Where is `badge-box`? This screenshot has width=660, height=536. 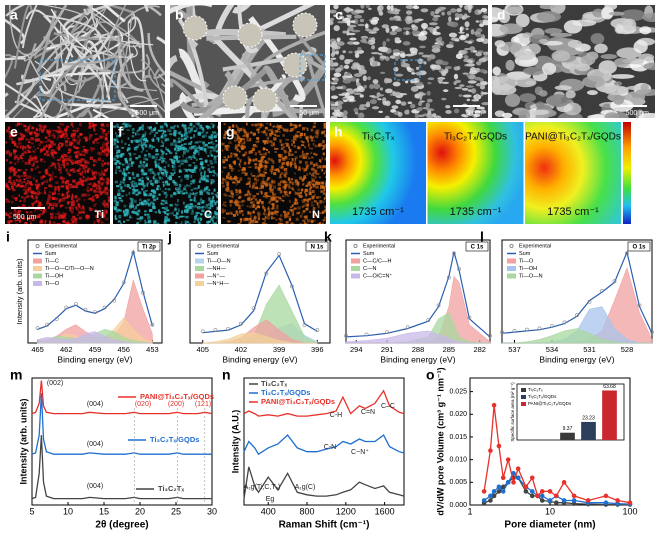
badge-box is located at coordinates (477, 246).